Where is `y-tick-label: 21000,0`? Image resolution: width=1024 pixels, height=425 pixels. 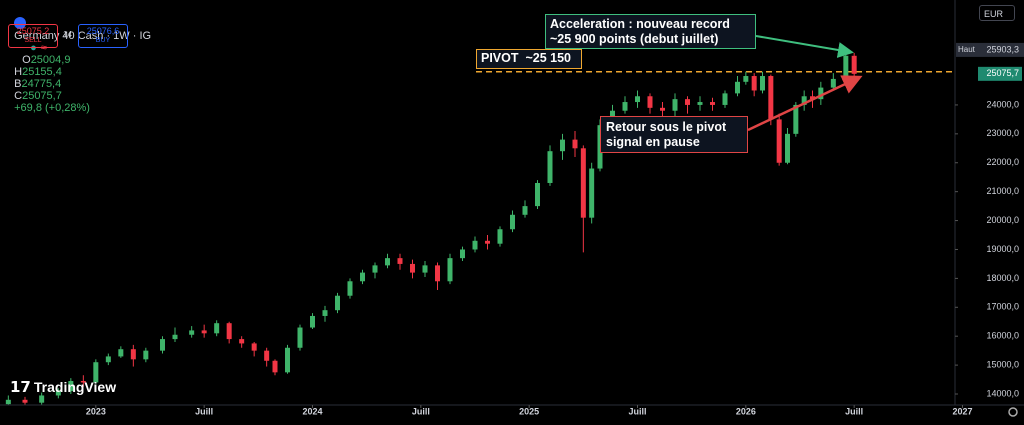
y-tick-label: 21000,0 is located at coordinates (1002, 191).